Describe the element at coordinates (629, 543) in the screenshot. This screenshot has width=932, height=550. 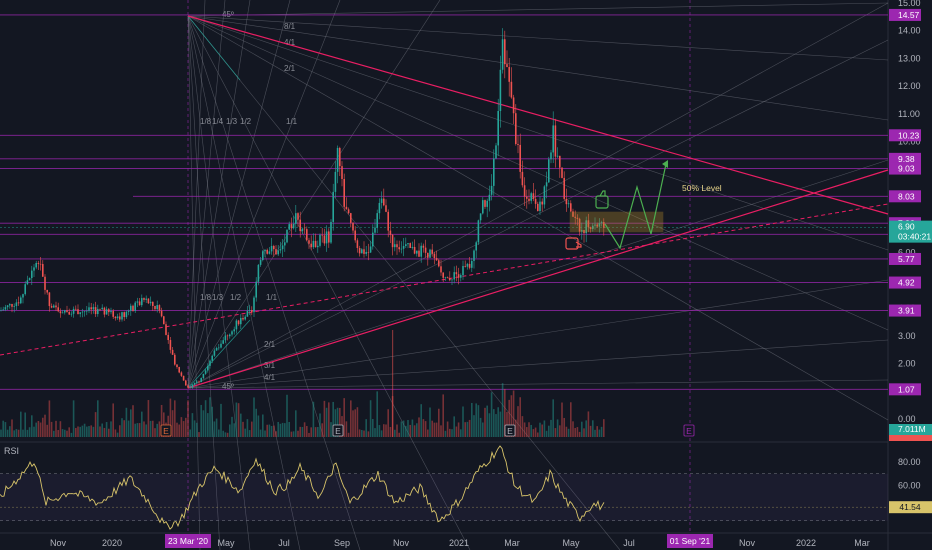
I see `time-tick-label: Jul` at that location.